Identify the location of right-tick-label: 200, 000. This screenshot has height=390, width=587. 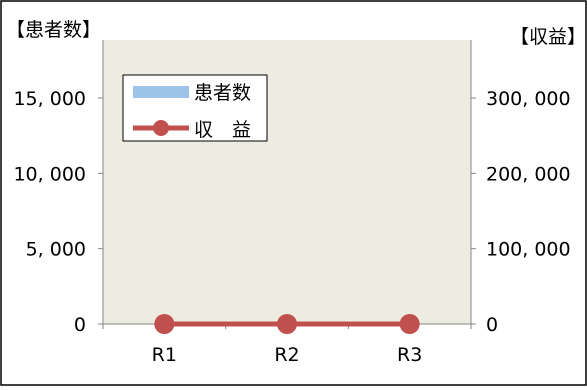
(528, 174).